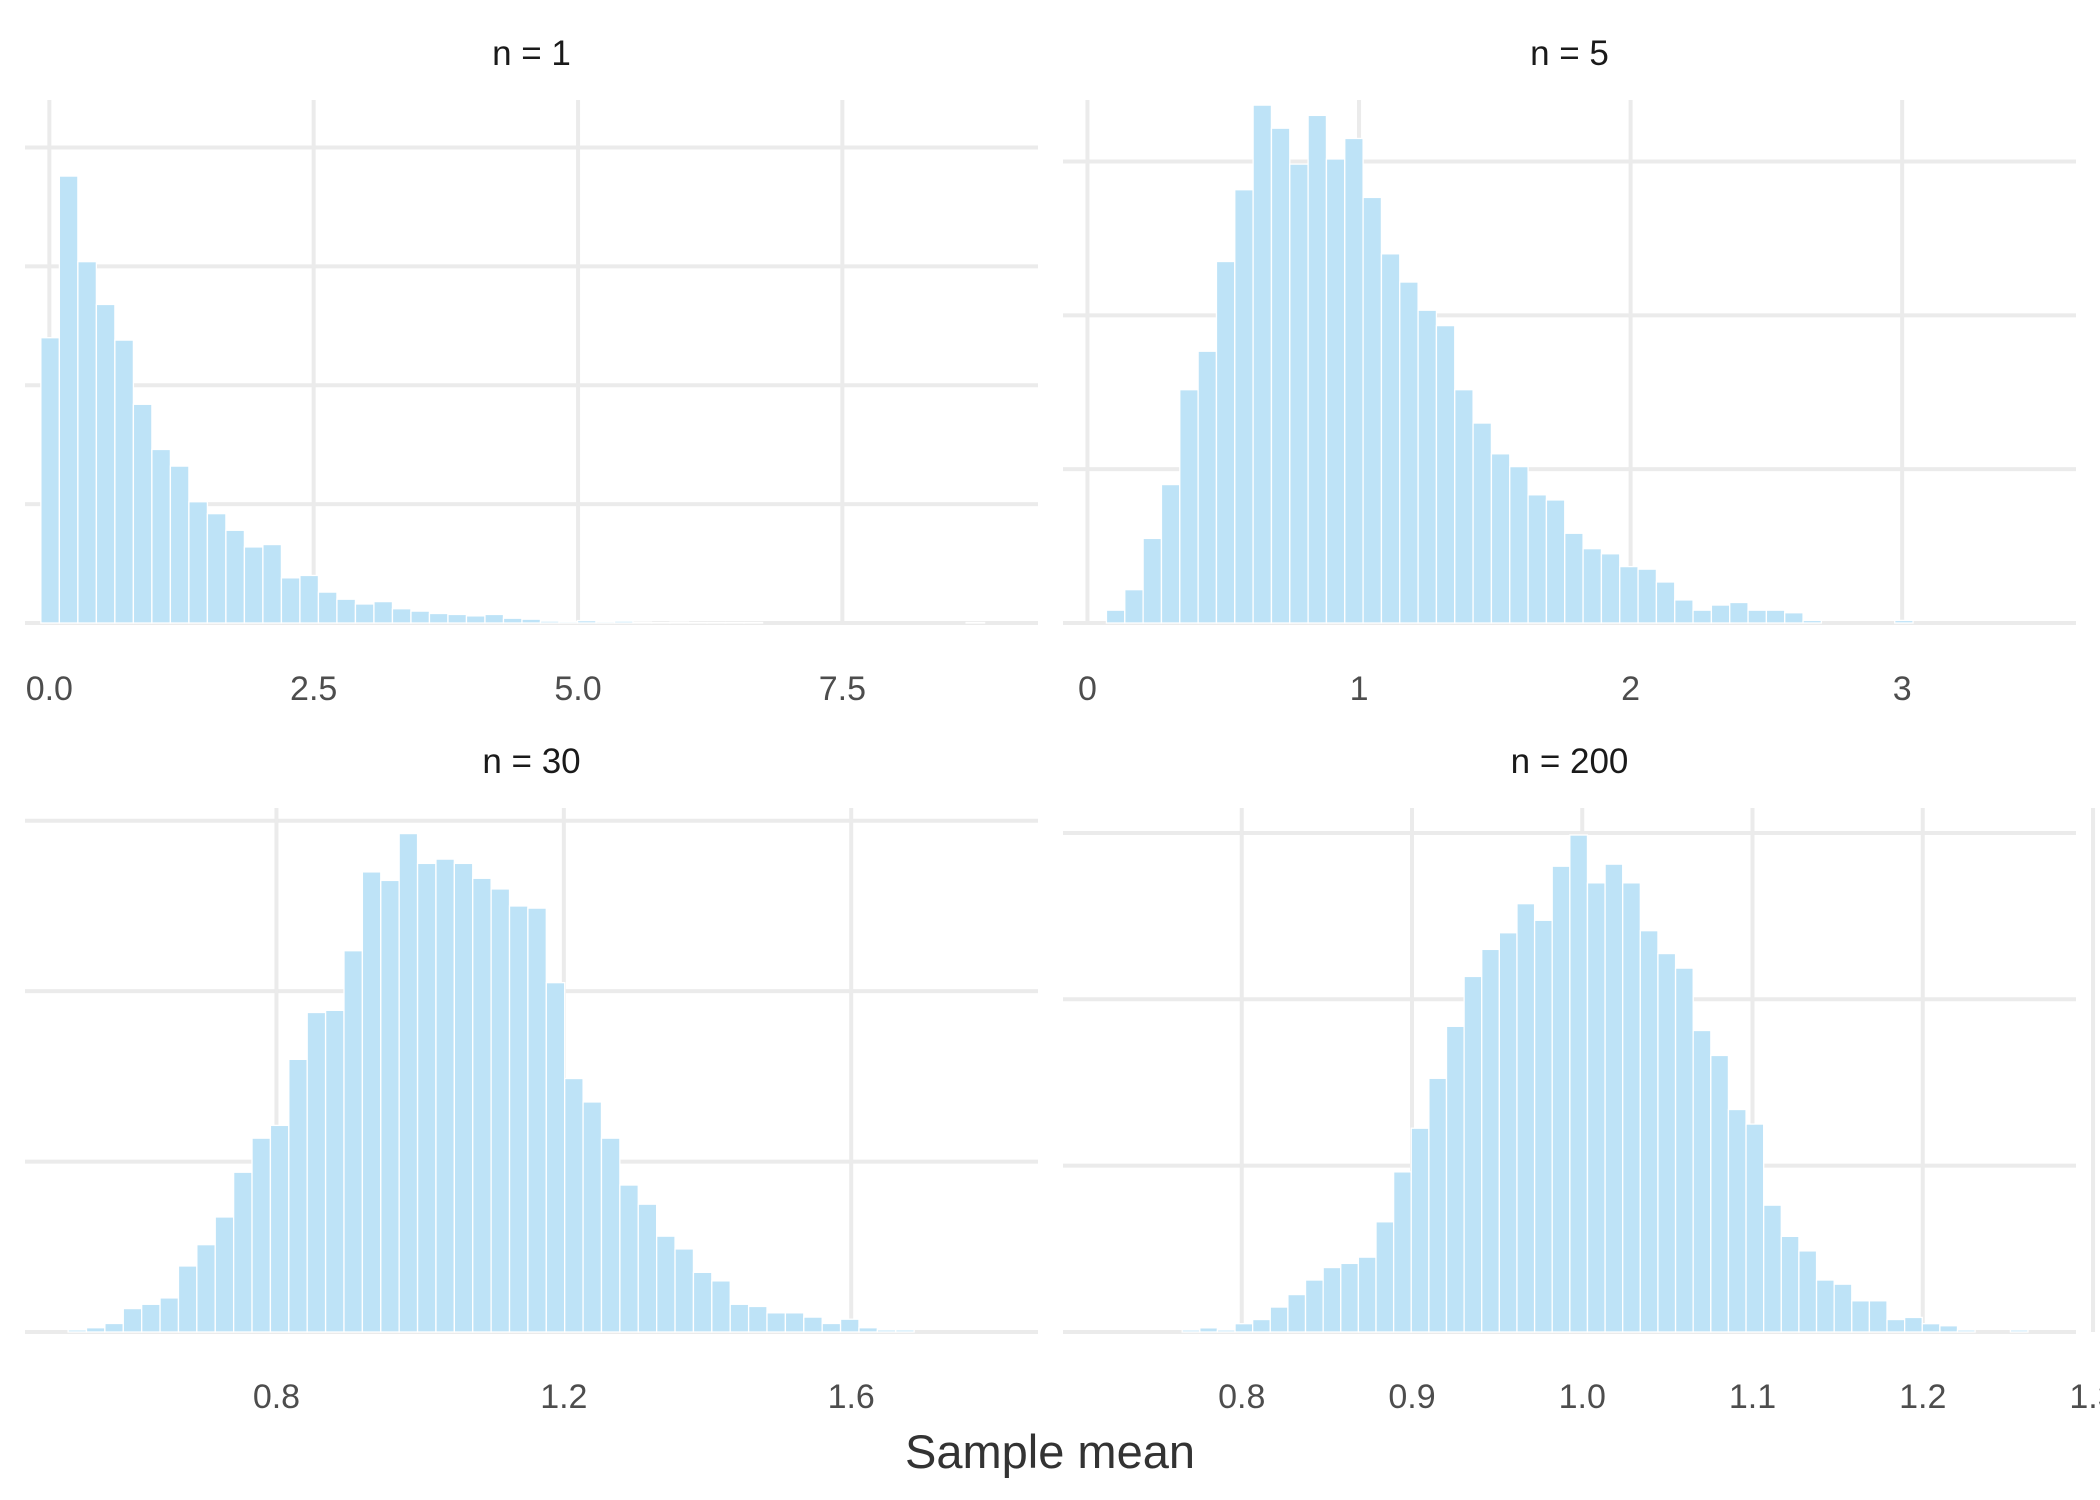  I want to click on x-tick-label: 5.0, so click(577, 689).